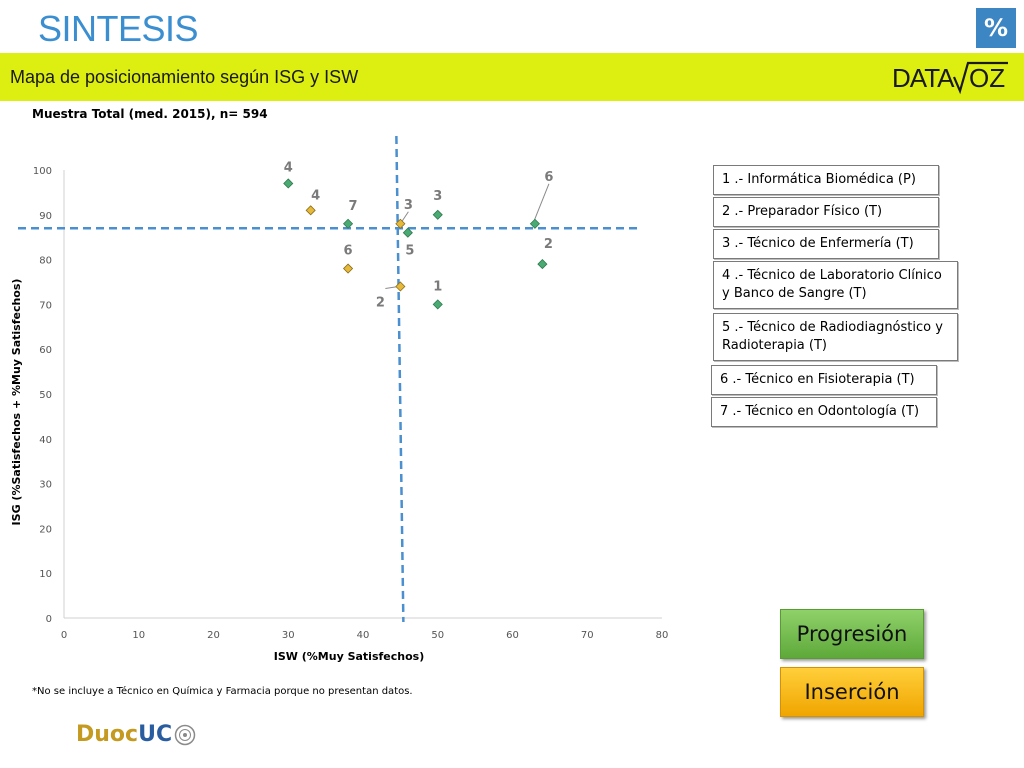  I want to click on y-tick-label: 80, so click(45, 261).